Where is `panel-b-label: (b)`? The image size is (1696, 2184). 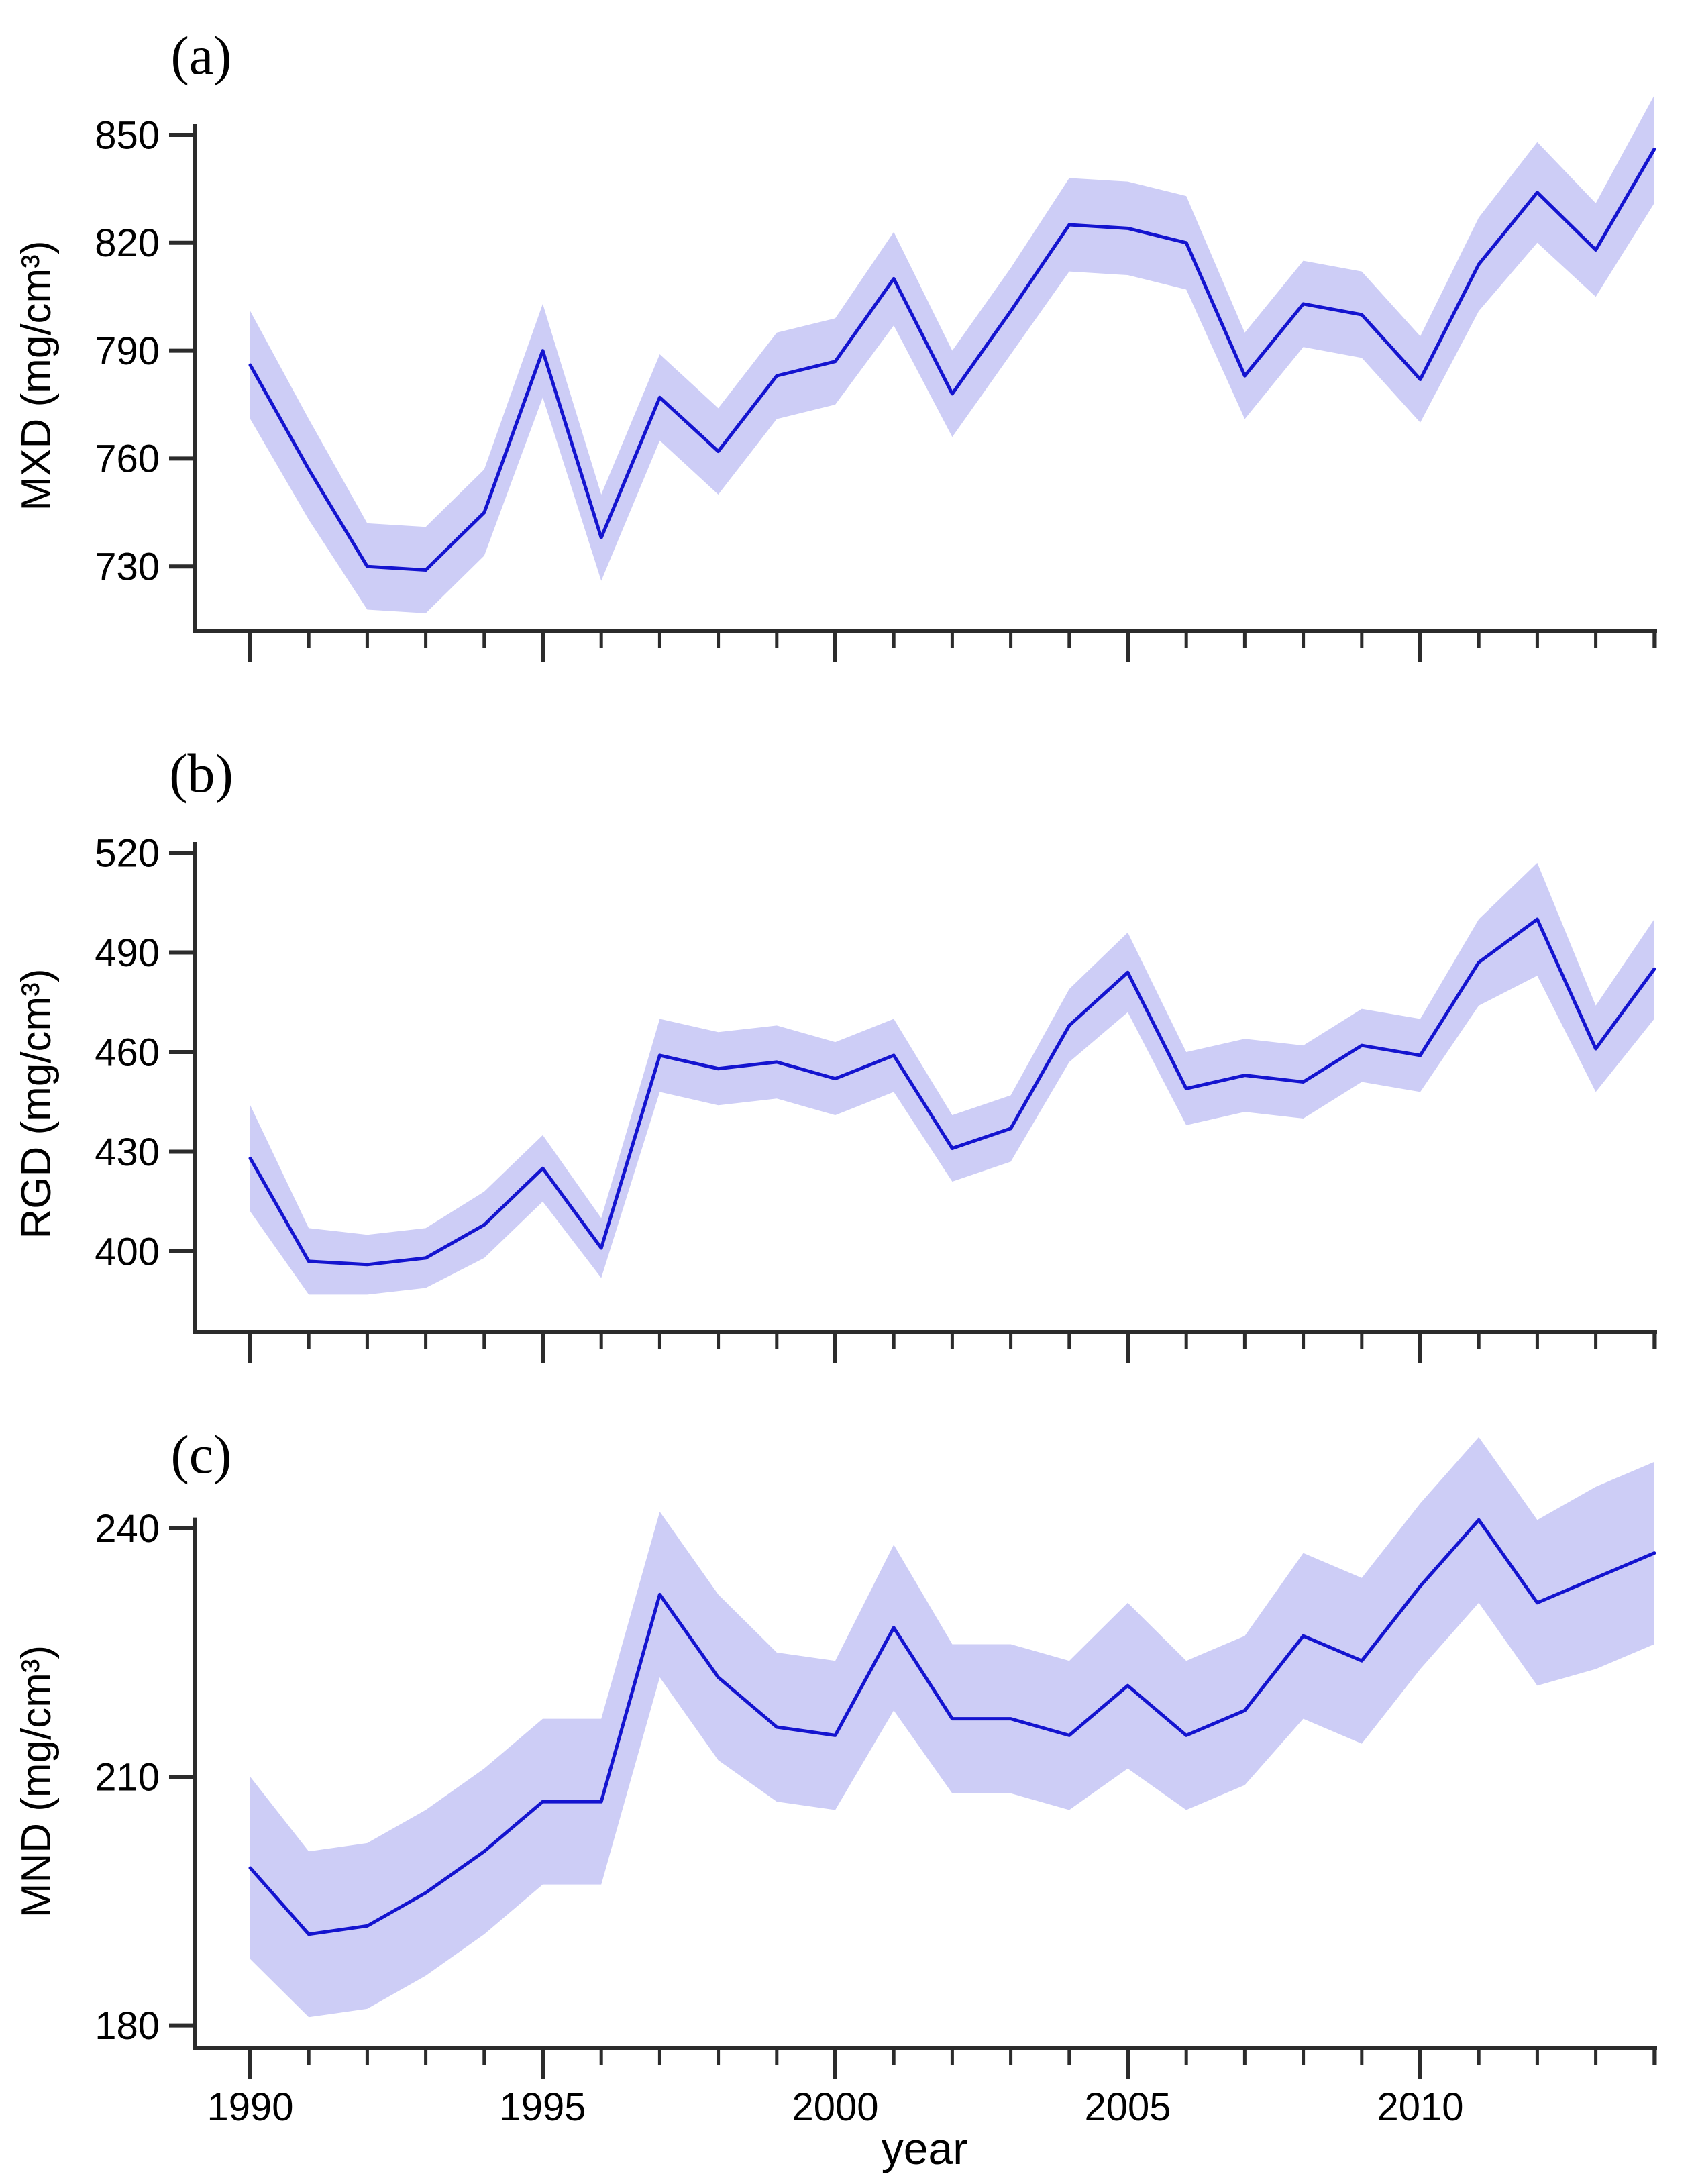
panel-b-label: (b) is located at coordinates (201, 773).